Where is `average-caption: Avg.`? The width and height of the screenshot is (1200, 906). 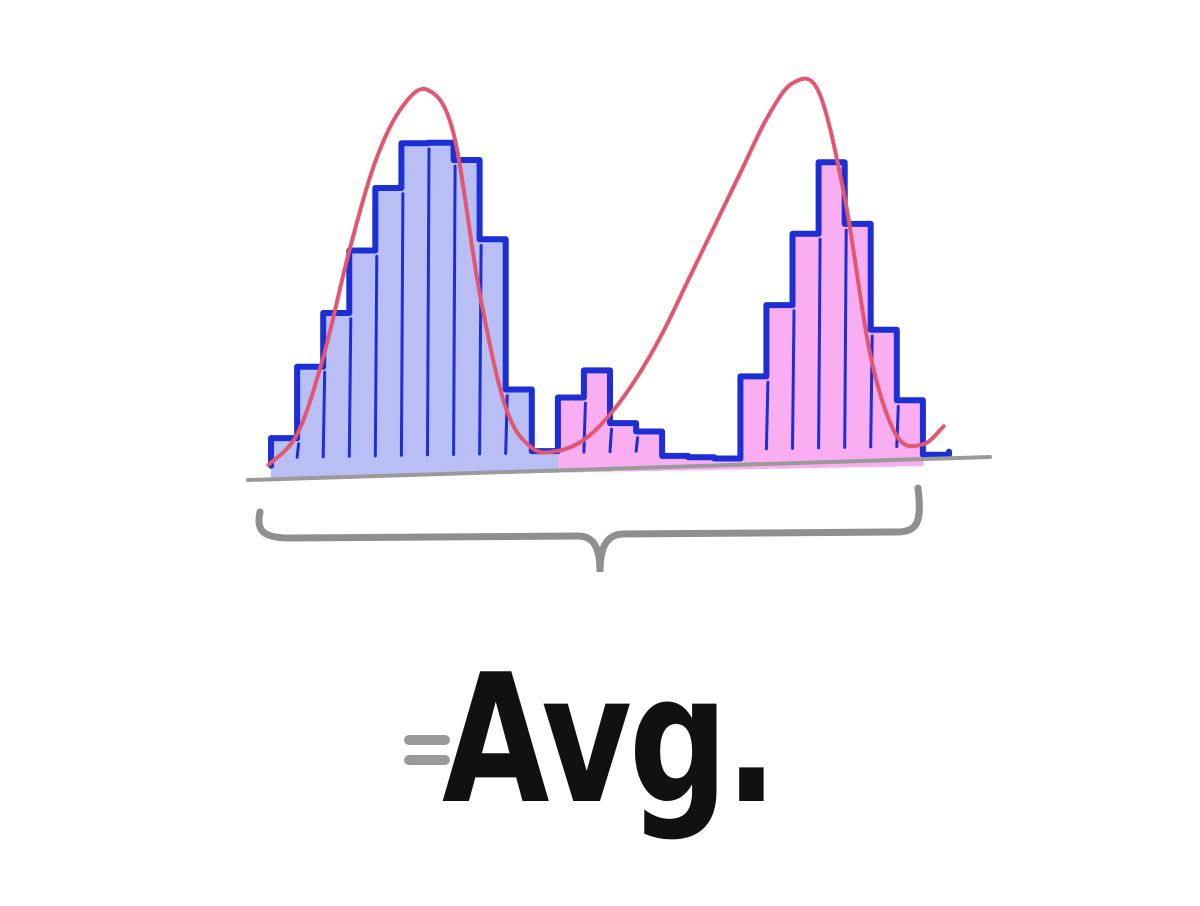 average-caption: Avg. is located at coordinates (610, 740).